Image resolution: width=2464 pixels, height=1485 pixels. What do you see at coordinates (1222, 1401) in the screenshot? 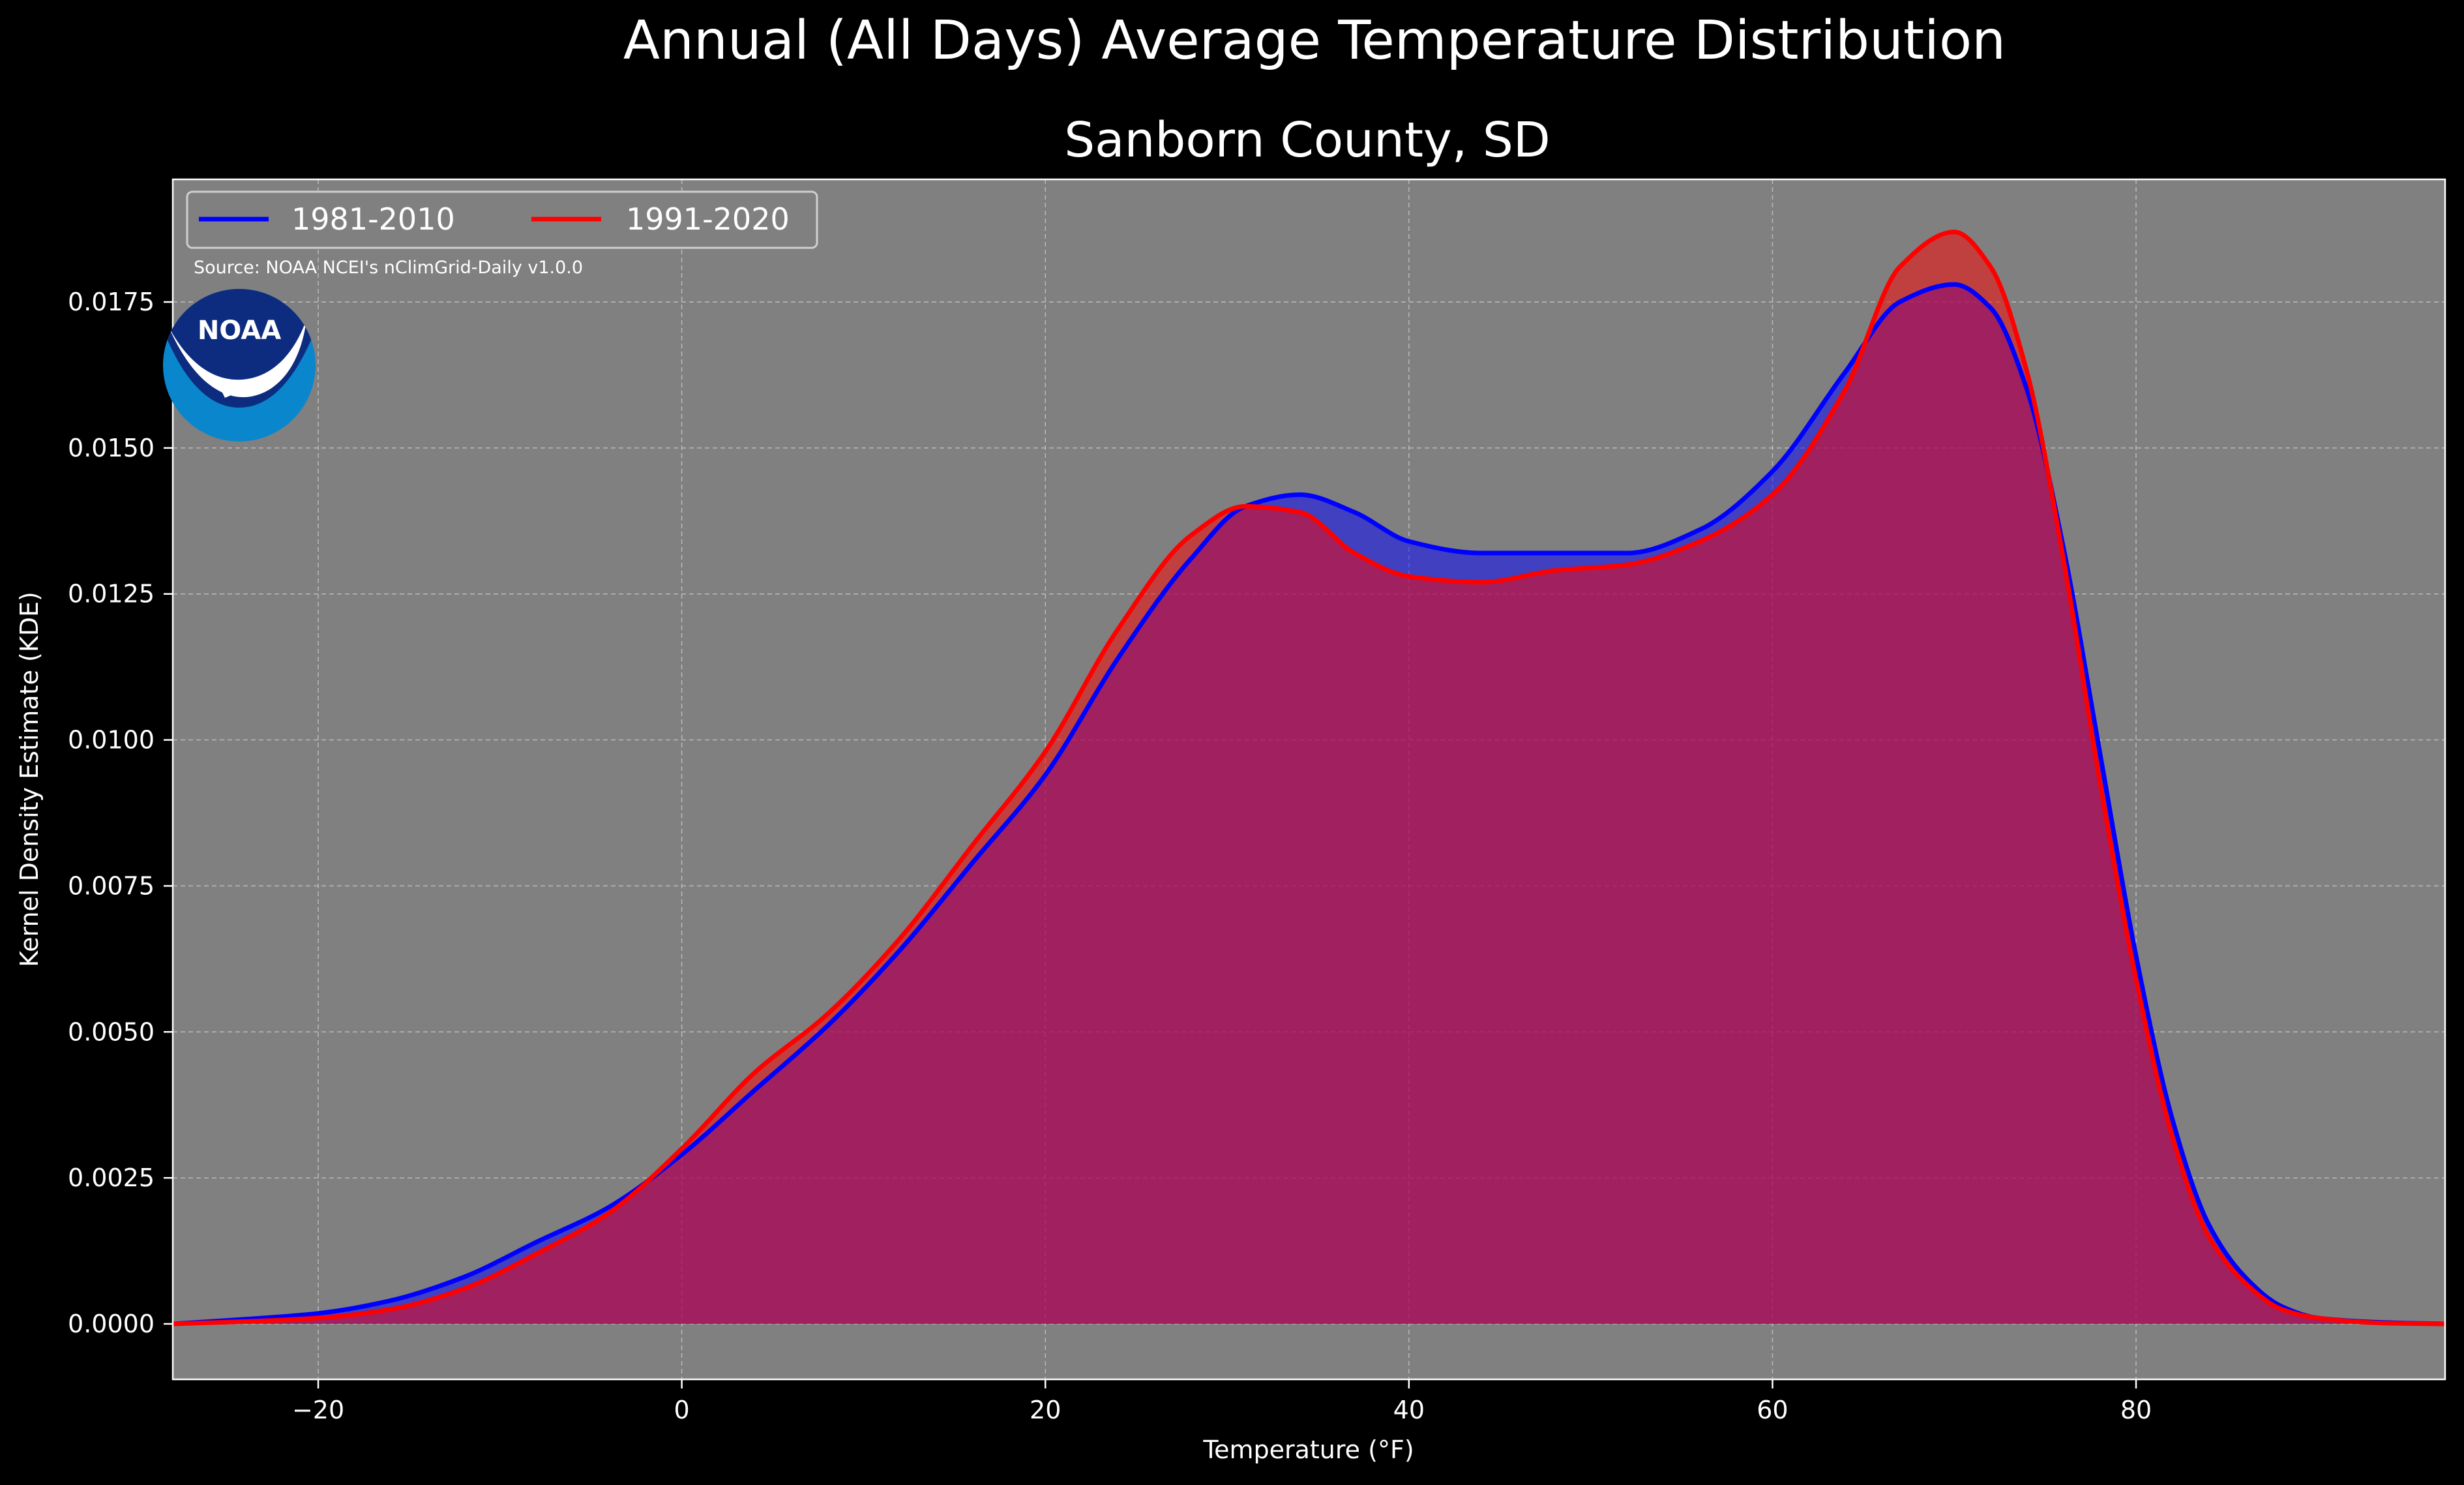
I see `x-axis-ticks: −20 0 20 40 60 80` at bounding box center [1222, 1401].